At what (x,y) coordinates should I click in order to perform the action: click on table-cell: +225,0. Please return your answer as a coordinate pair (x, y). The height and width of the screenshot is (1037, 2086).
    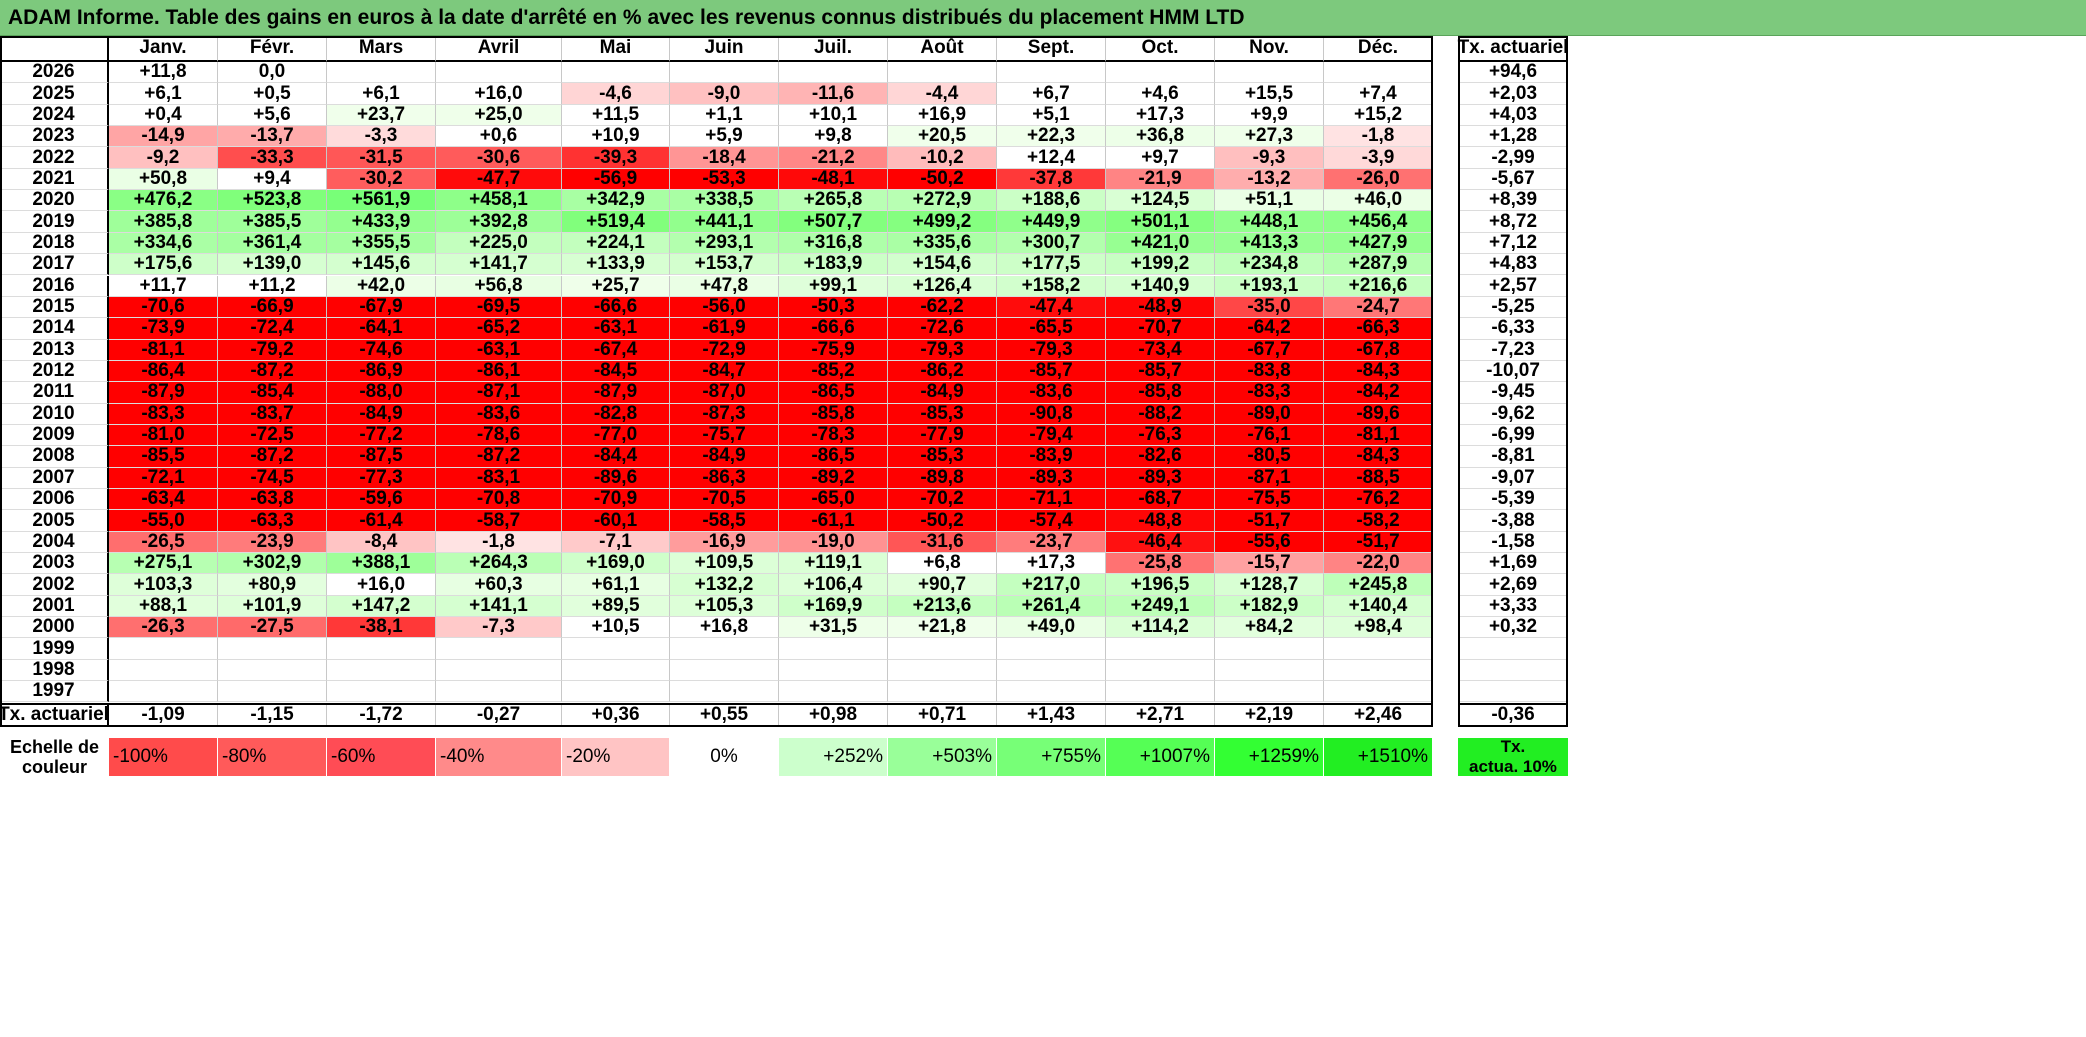
    Looking at the image, I should click on (499, 243).